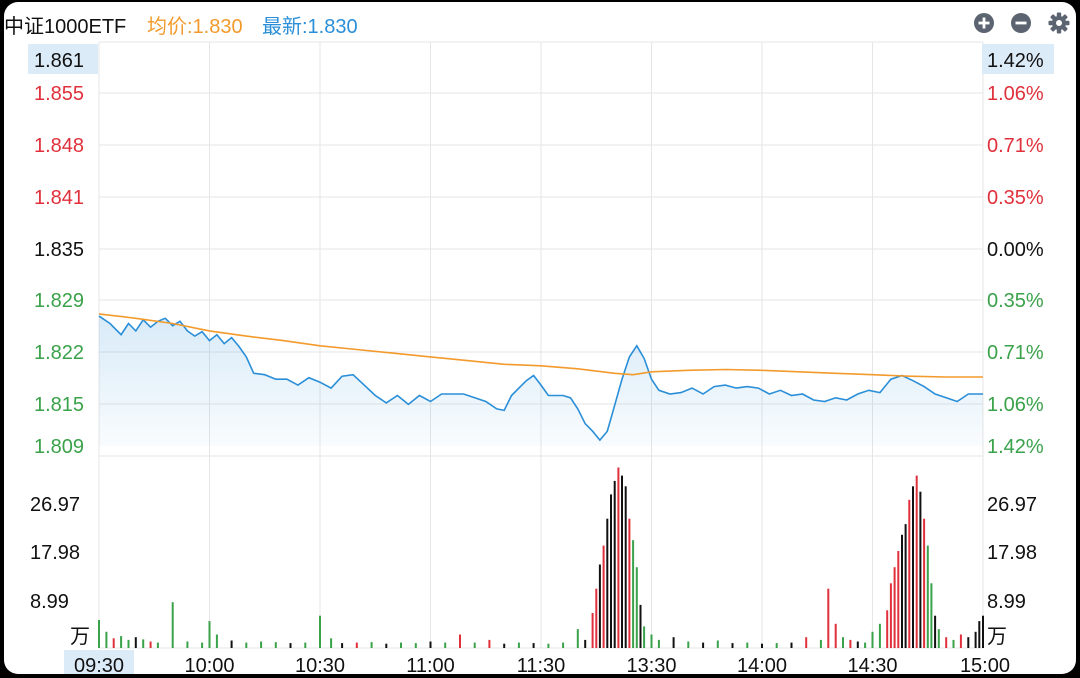  Describe the element at coordinates (540, 345) in the screenshot. I see `avg-price-series-line` at that location.